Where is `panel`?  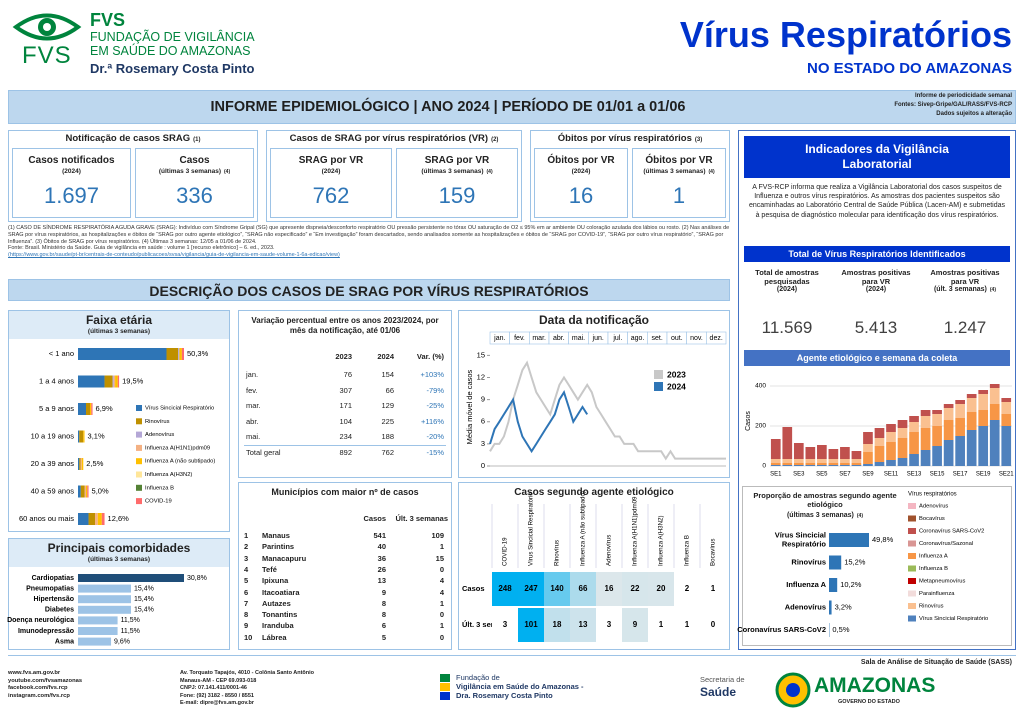
panel is located at coordinates (594, 394).